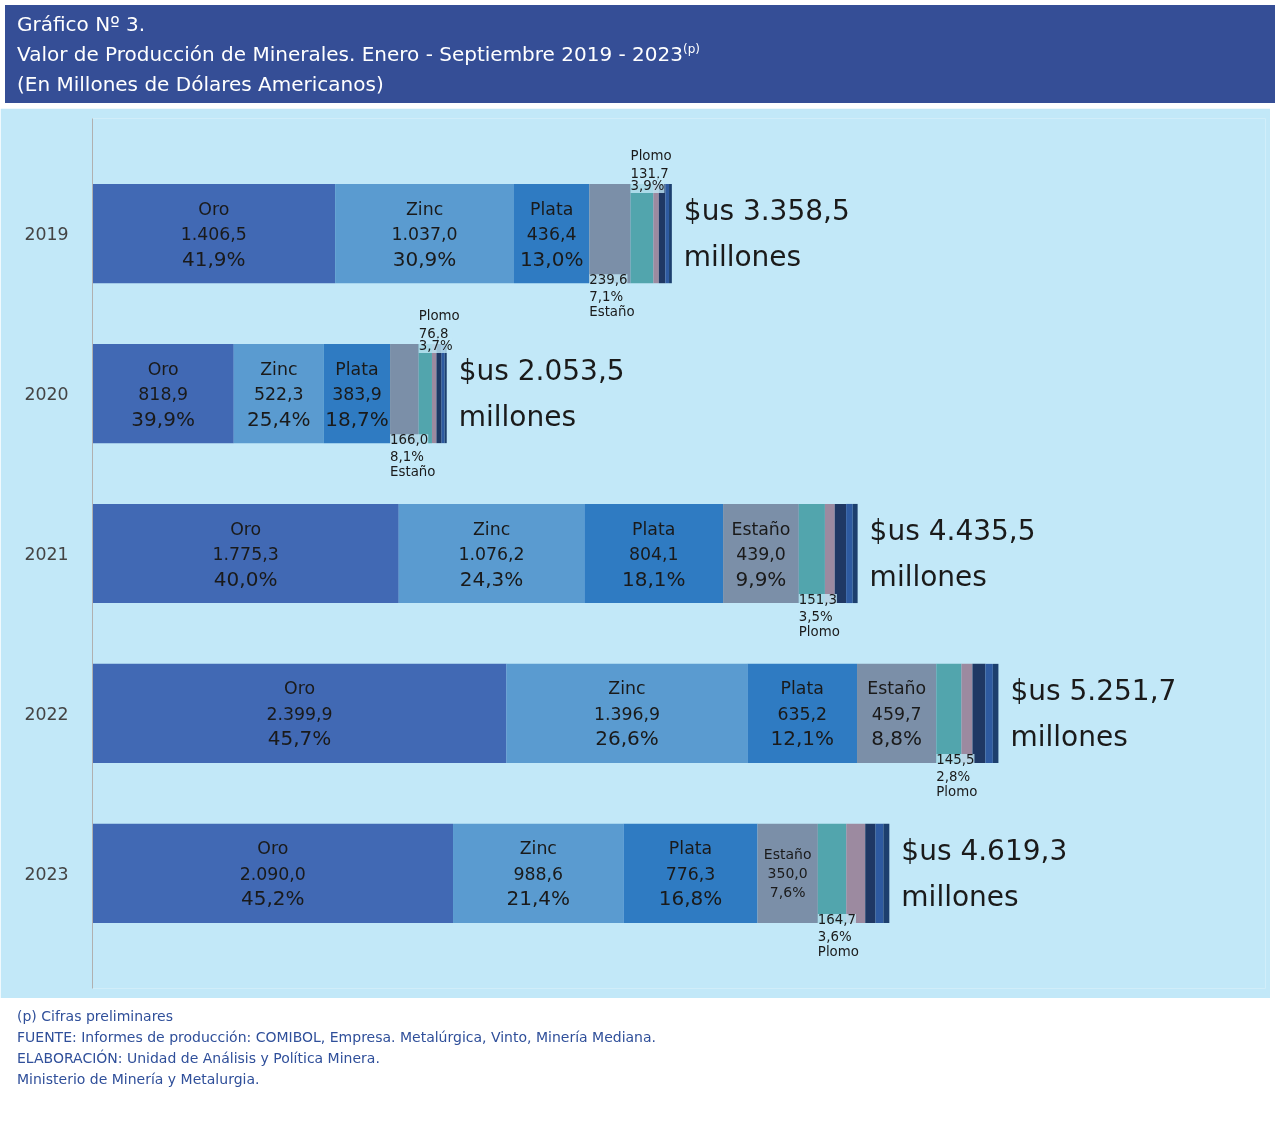 This screenshot has width=1285, height=1133. I want to click on text: Ministerio de Minería y Metalurgia., so click(138, 1079).